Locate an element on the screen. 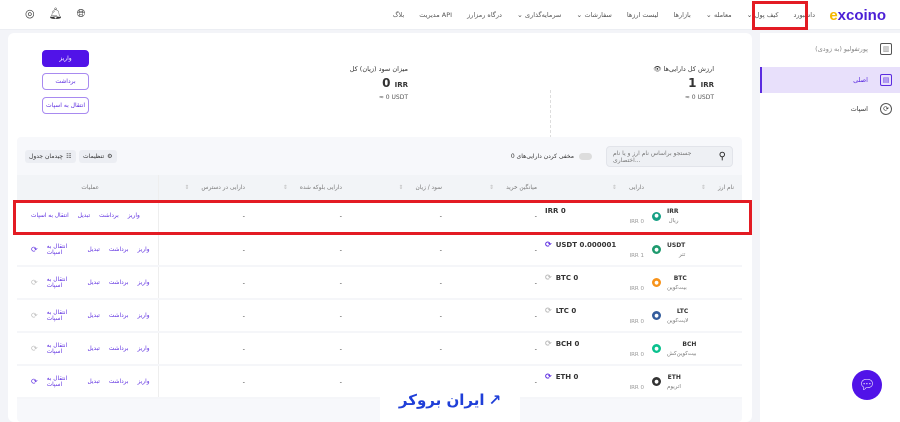  bell-icon: 🔔︎ is located at coordinates (55, 13).